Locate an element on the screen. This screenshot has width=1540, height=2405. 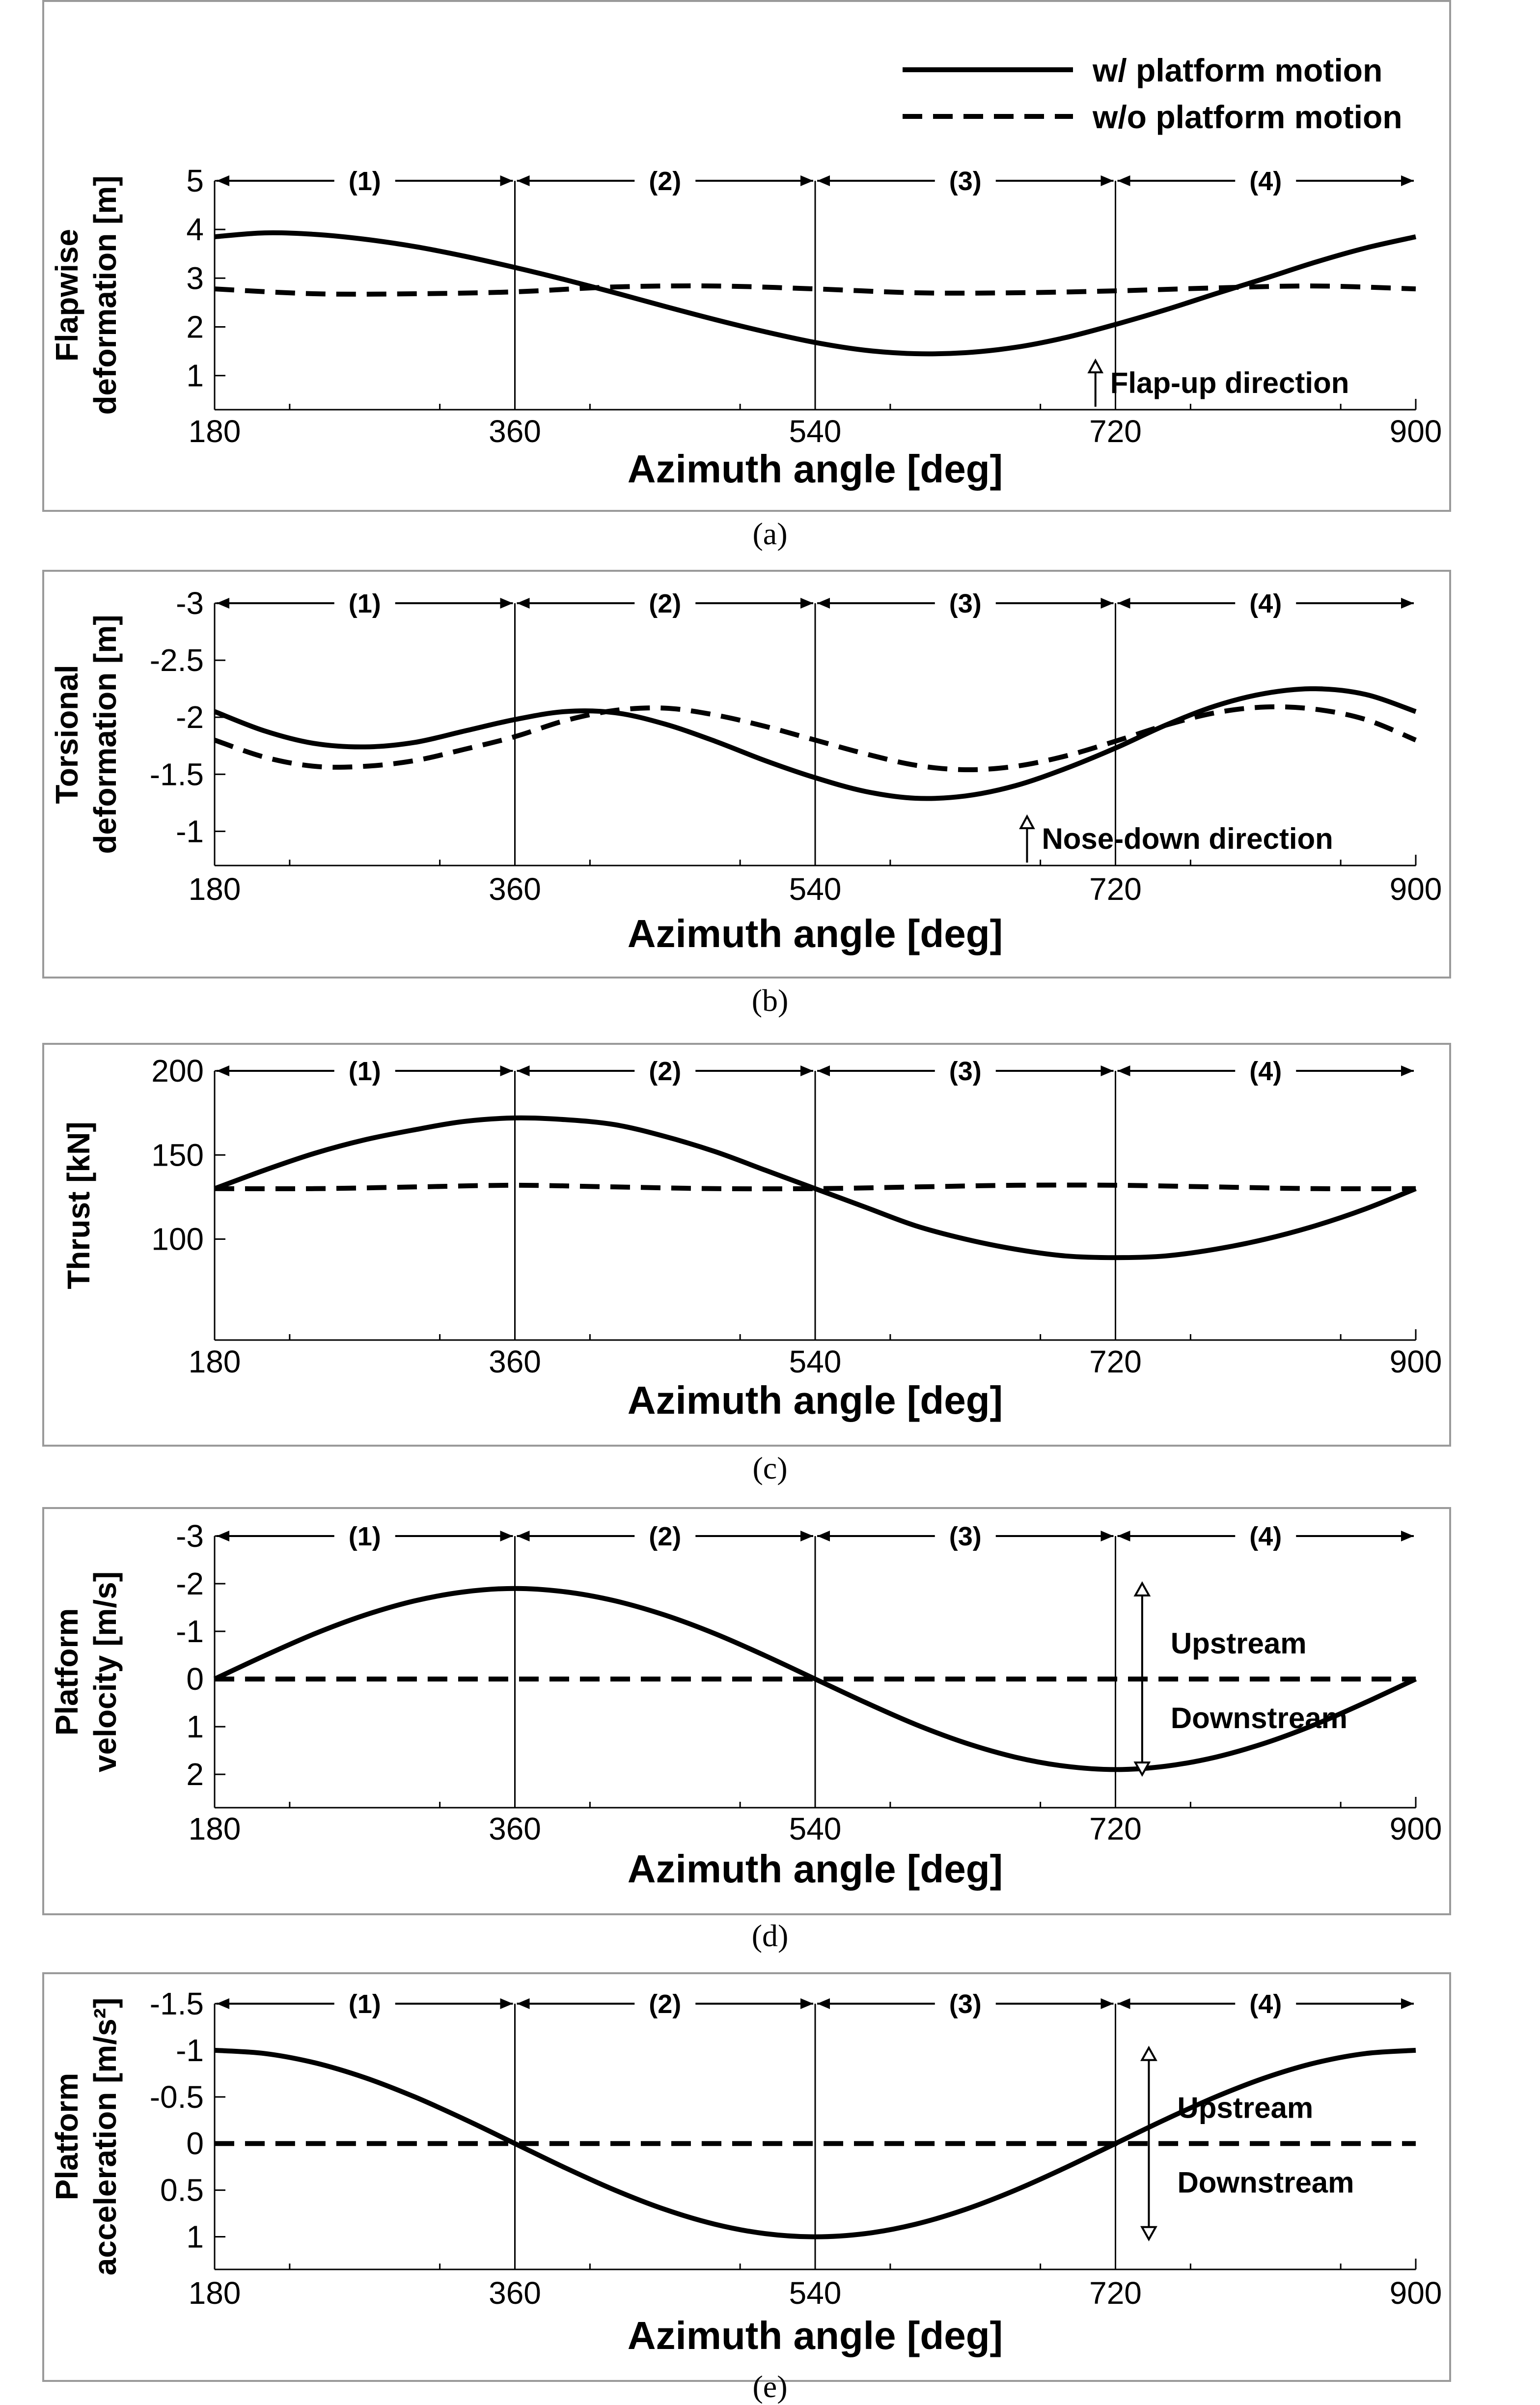
panel-caption: (a) is located at coordinates (769, 533).